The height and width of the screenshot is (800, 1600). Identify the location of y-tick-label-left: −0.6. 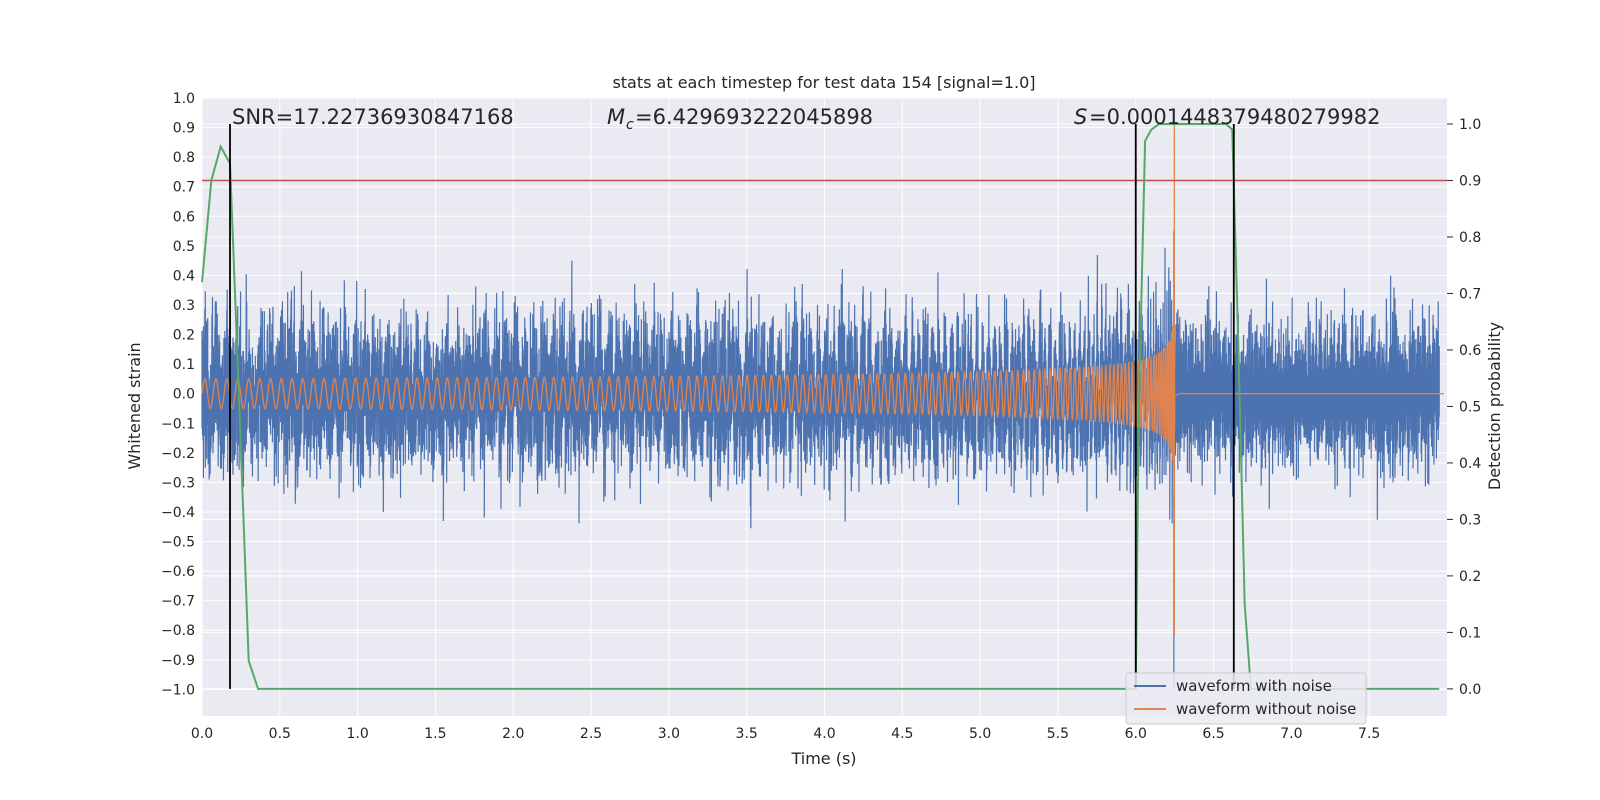
(178, 572).